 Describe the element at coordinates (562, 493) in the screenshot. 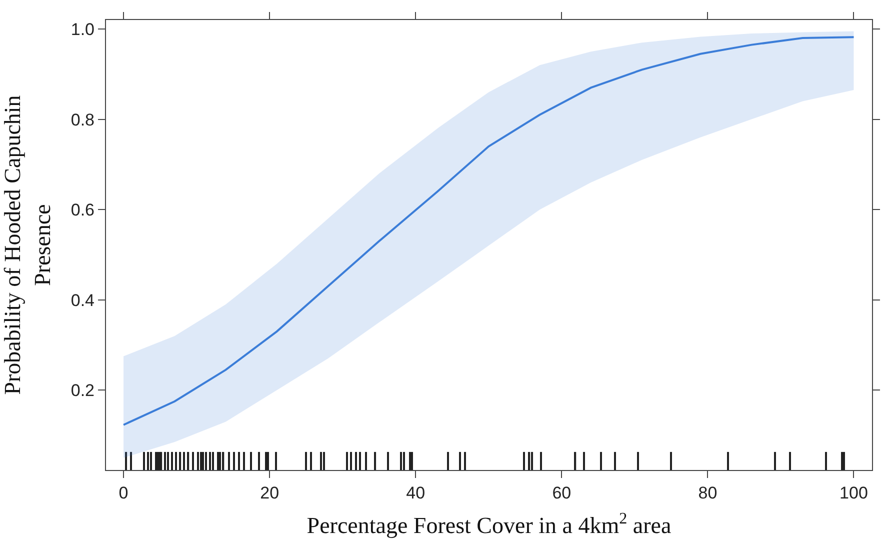

I see `x-tick-label: 60` at that location.